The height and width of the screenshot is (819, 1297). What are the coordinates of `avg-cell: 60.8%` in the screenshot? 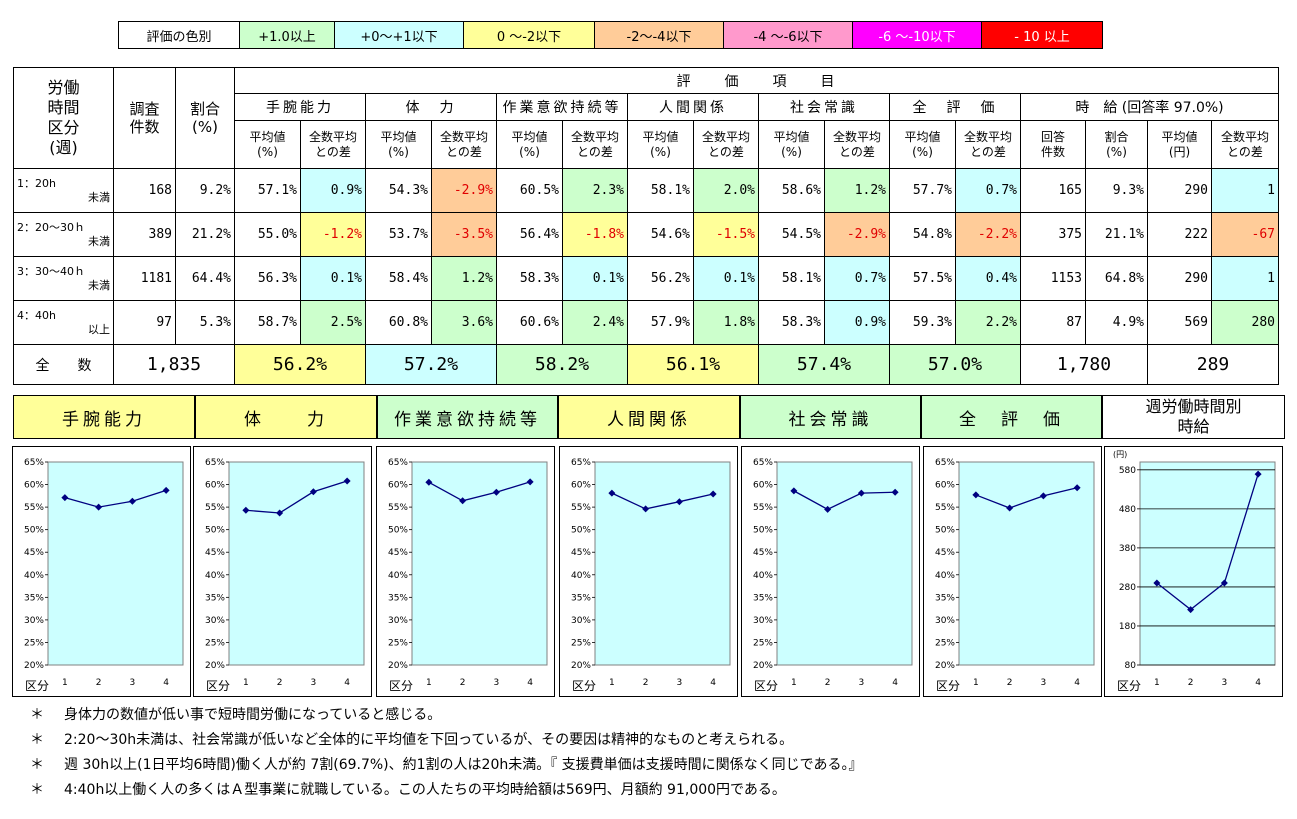 It's located at (398, 322).